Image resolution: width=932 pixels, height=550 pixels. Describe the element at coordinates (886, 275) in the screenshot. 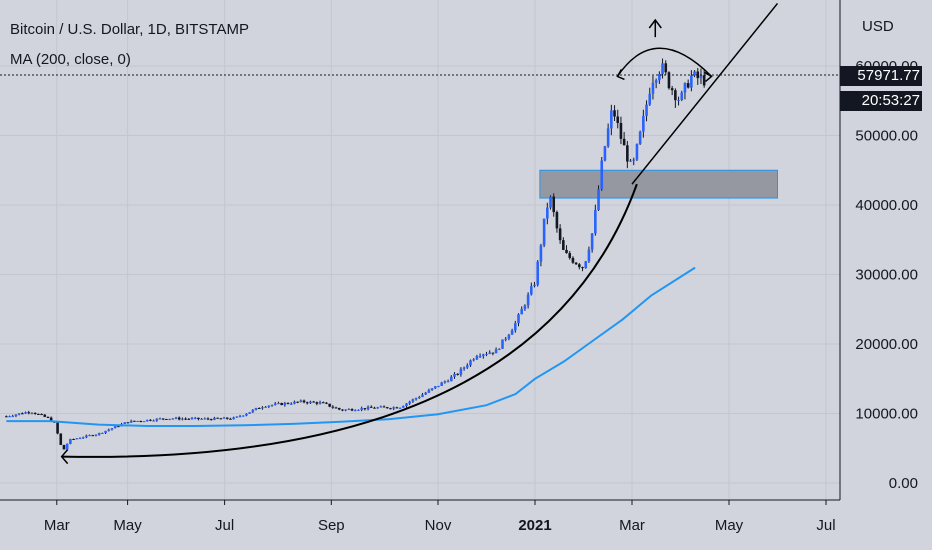

I see `y-tick-label: 30000.00` at that location.